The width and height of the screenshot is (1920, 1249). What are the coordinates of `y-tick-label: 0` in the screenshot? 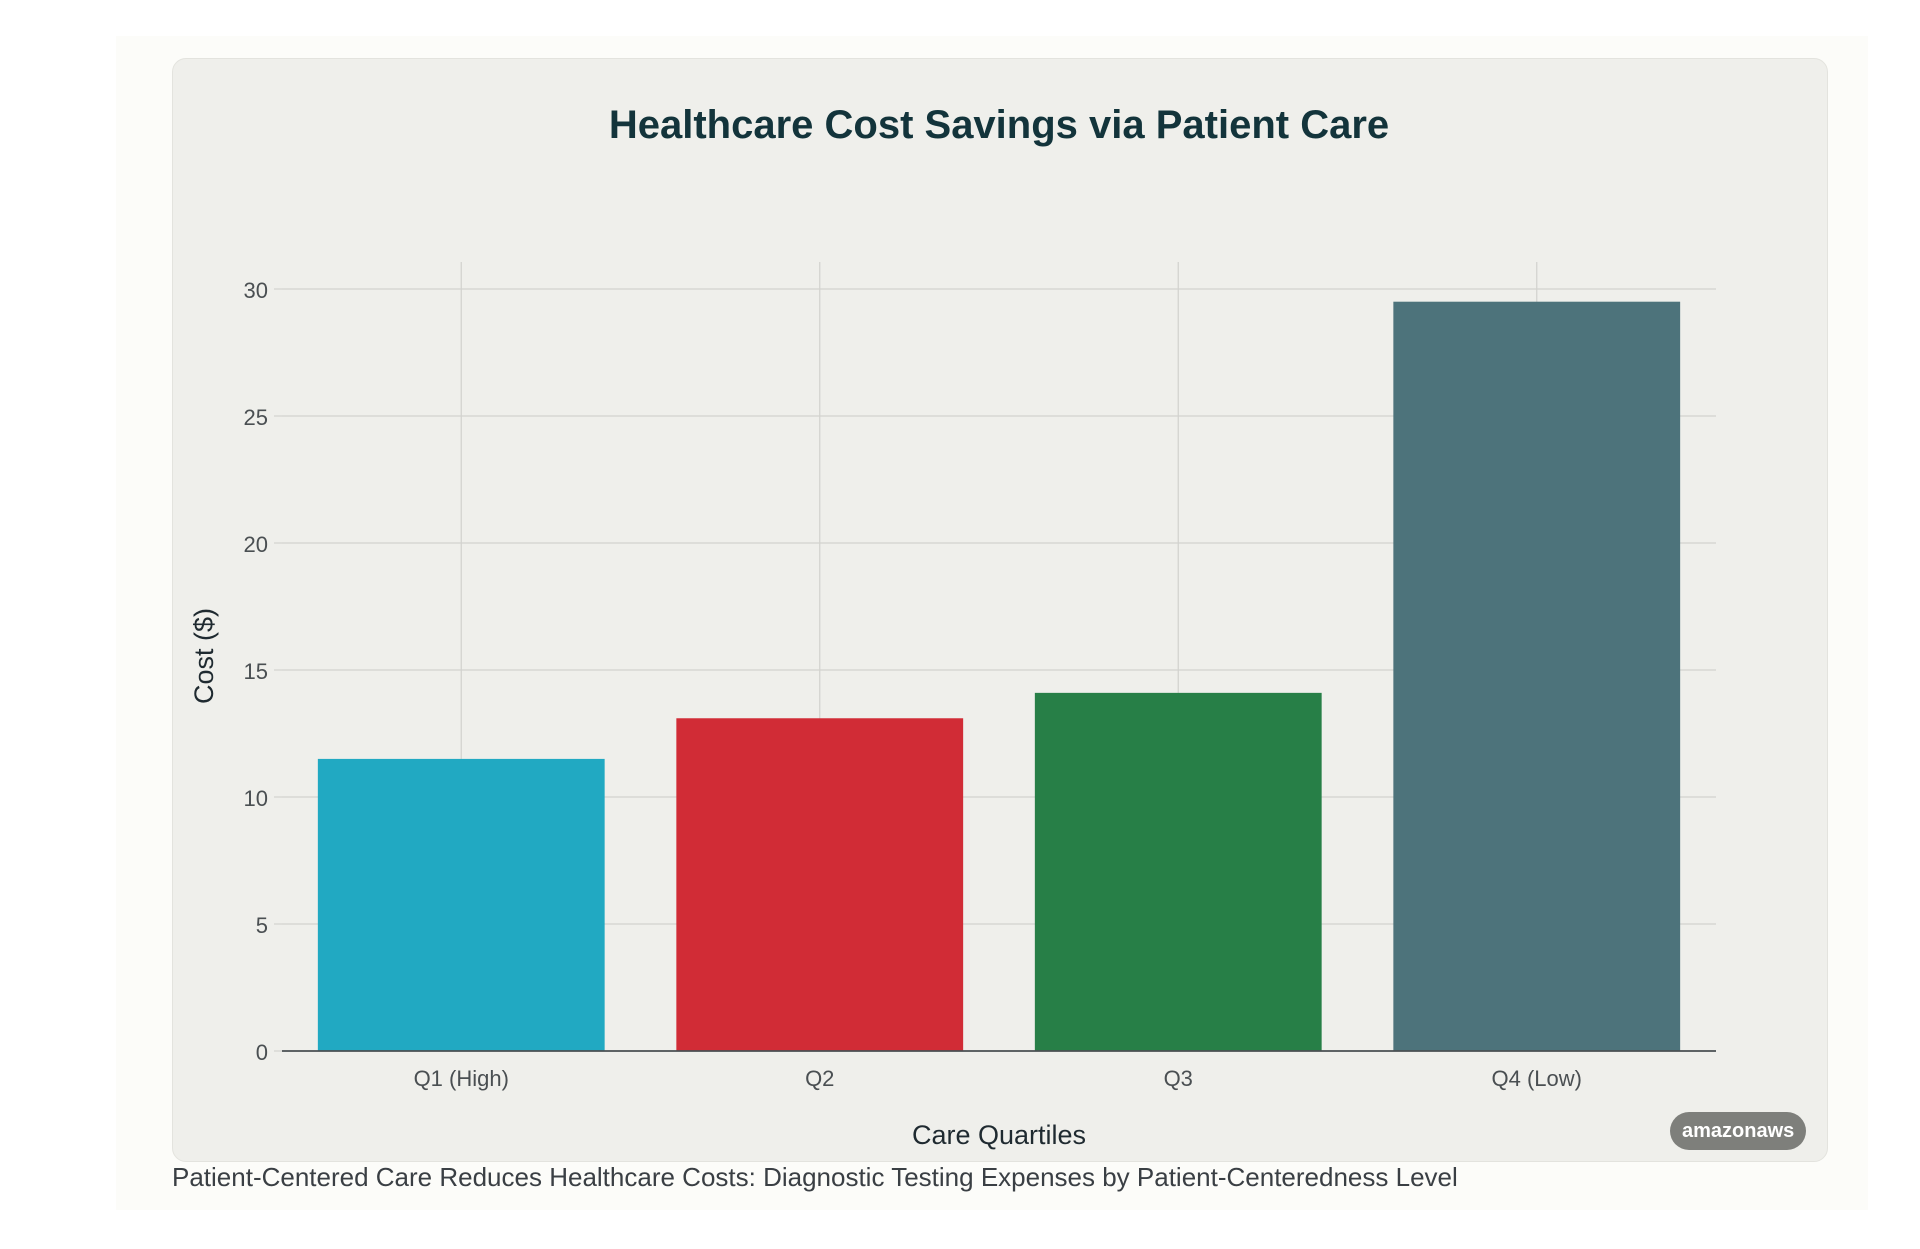 It's located at (262, 1052).